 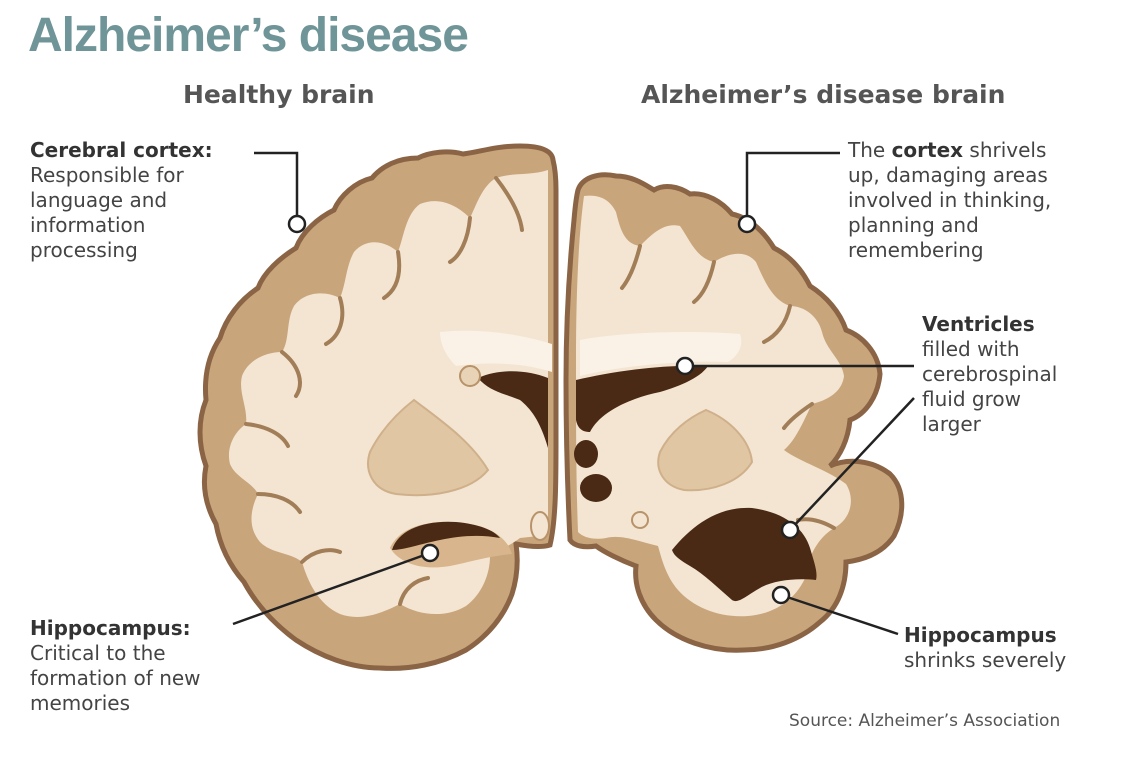 What do you see at coordinates (950, 200) in the screenshot?
I see `disease-cortex-line-3: involved in thinking,` at bounding box center [950, 200].